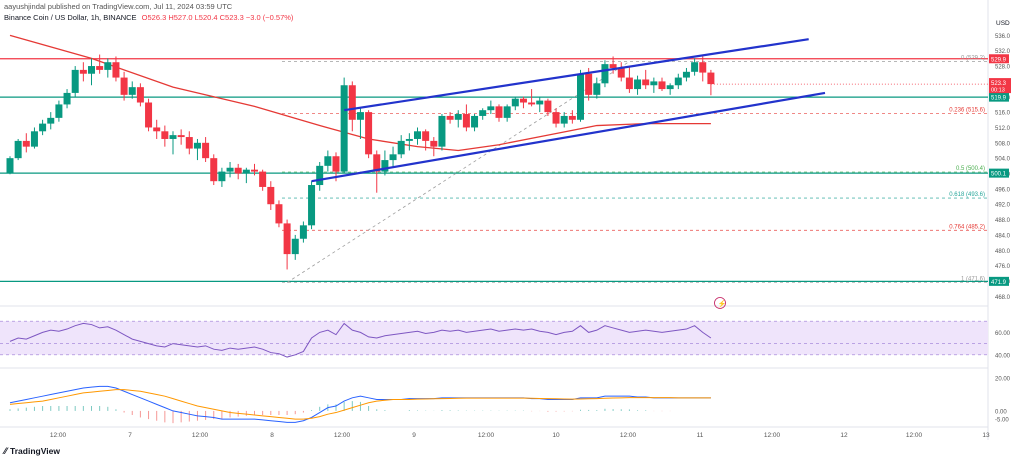  Describe the element at coordinates (1001, 412) in the screenshot. I see `macd-tick-label: 0.00` at that location.